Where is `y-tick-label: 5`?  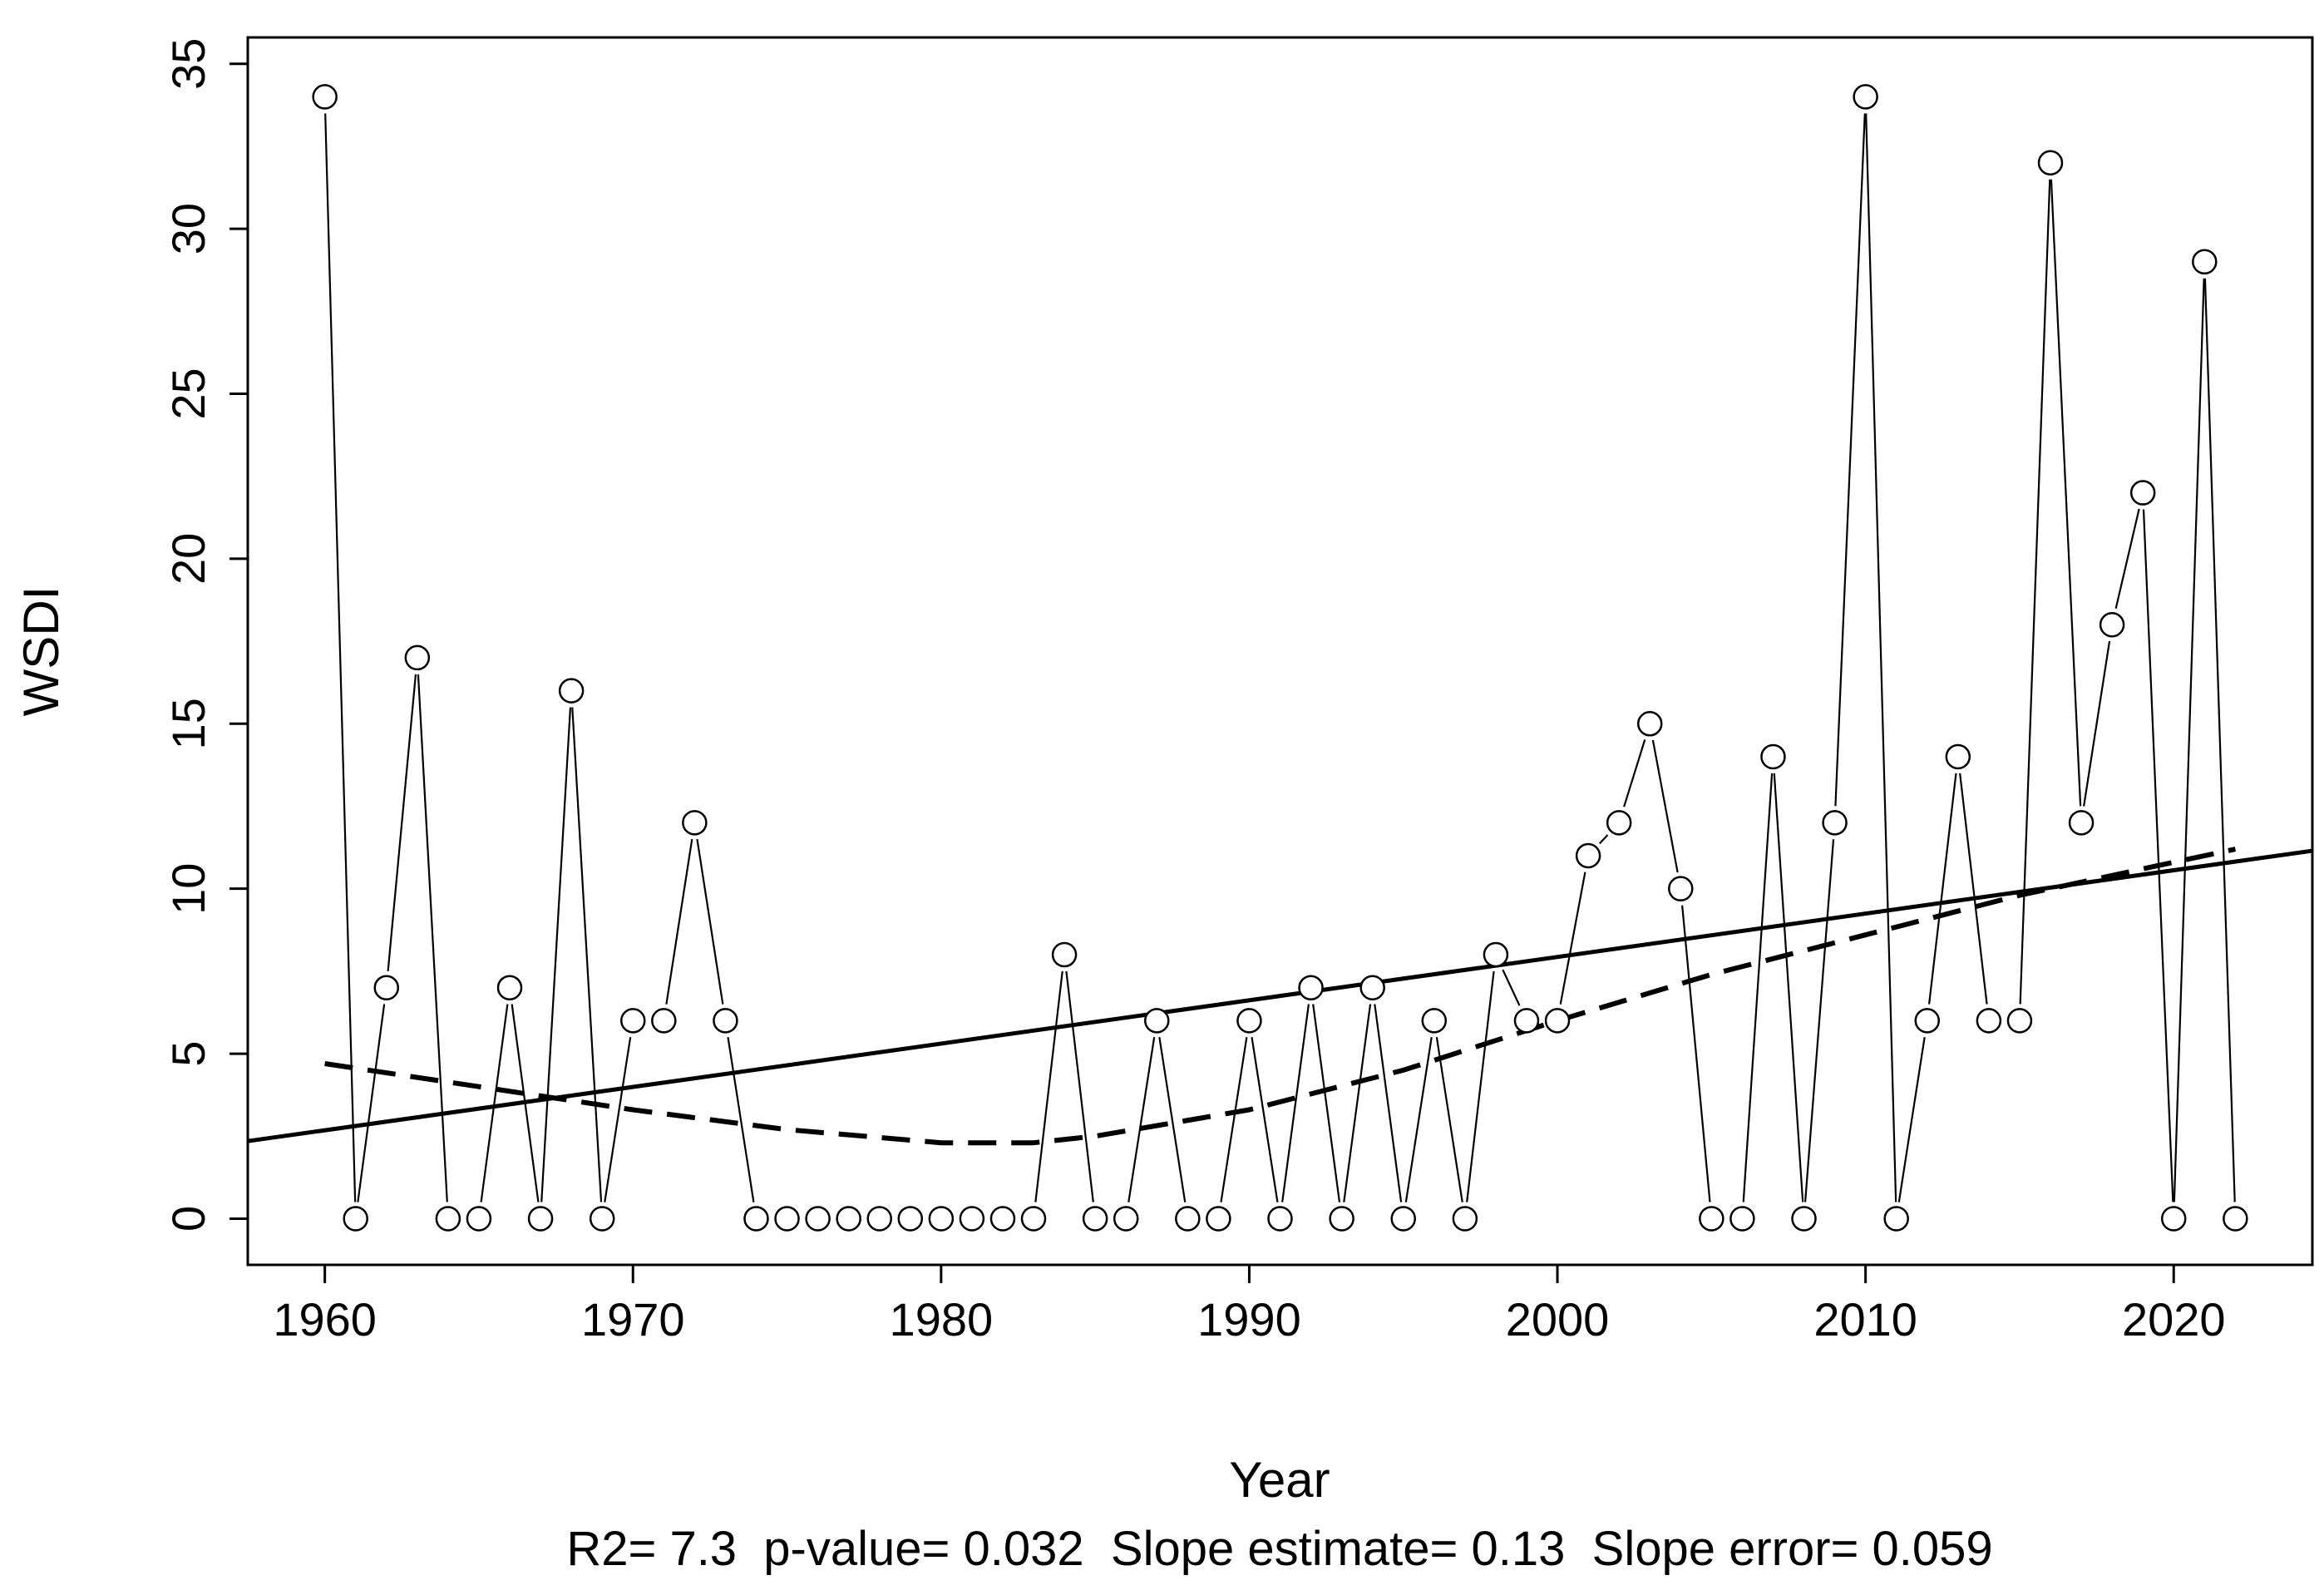 y-tick-label: 5 is located at coordinates (188, 1053).